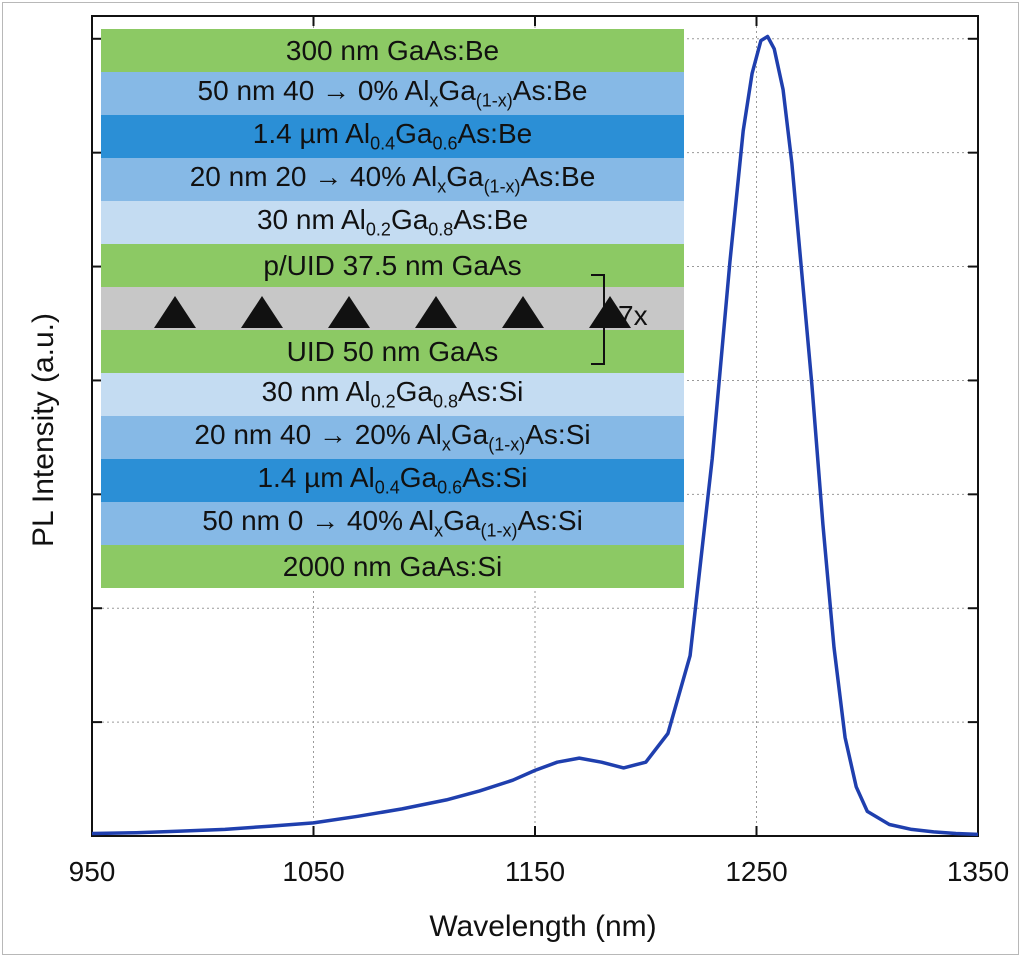 This screenshot has width=1023, height=959. I want to click on layer-label: 30 nm Al0.2Ga0.8As:Be, so click(392, 222).